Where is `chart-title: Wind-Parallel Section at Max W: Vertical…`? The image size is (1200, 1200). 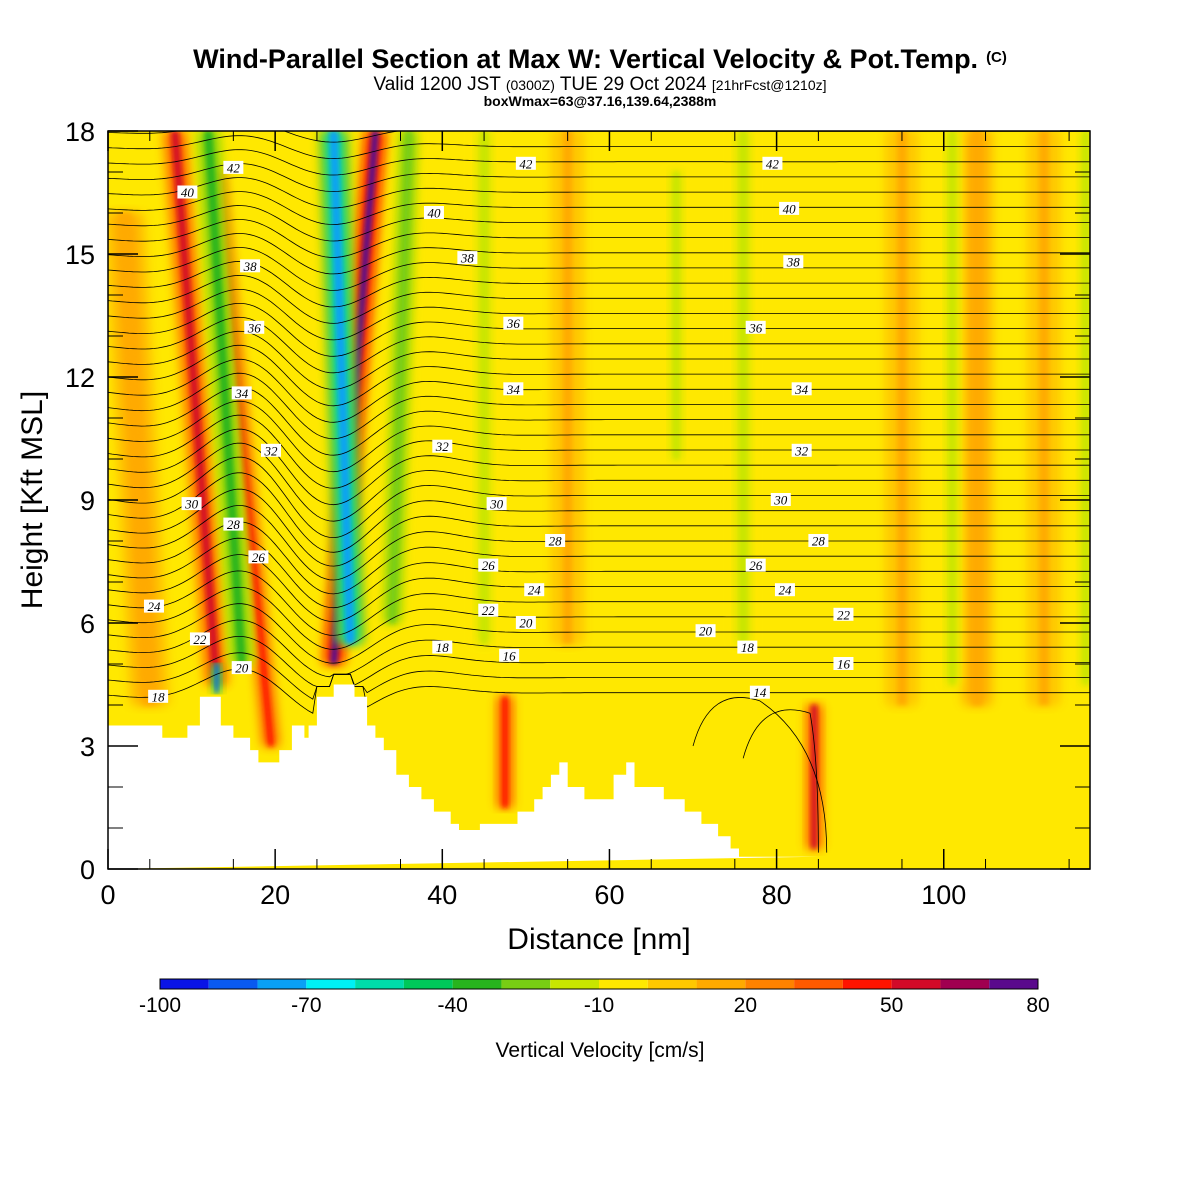
chart-title: Wind-Parallel Section at Max W: Vertical… is located at coordinates (600, 59).